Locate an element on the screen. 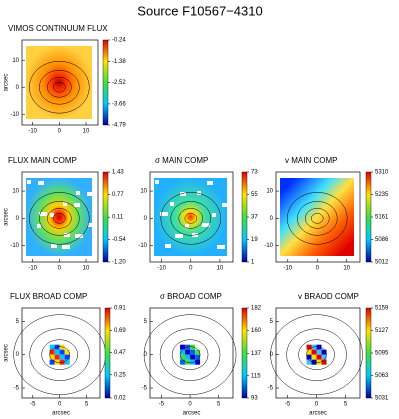 This screenshot has height=419, width=399. colorbar-label: 5012 is located at coordinates (382, 263).